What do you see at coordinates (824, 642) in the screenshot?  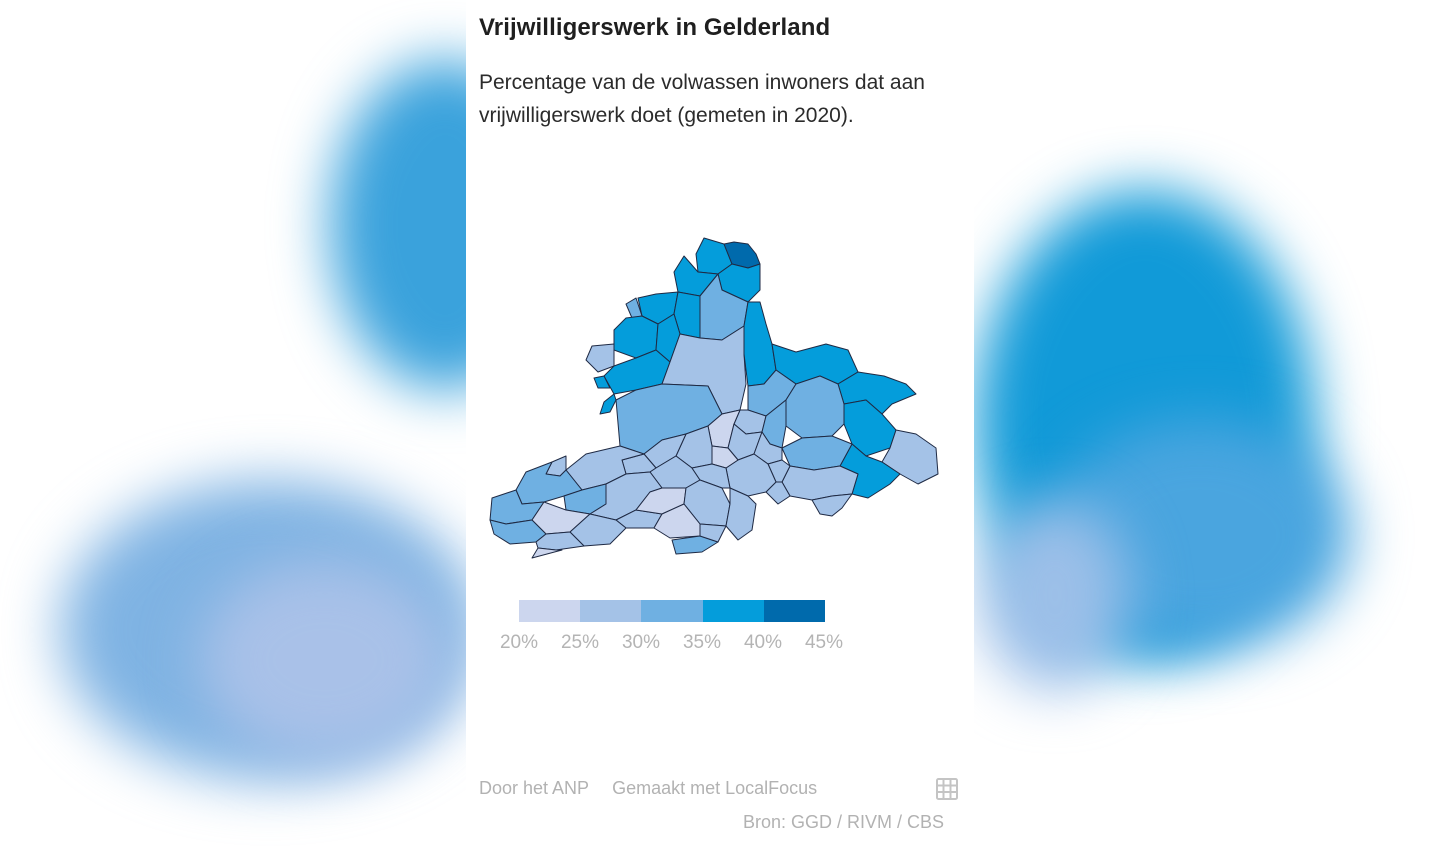 I see `legend-label: 45%` at bounding box center [824, 642].